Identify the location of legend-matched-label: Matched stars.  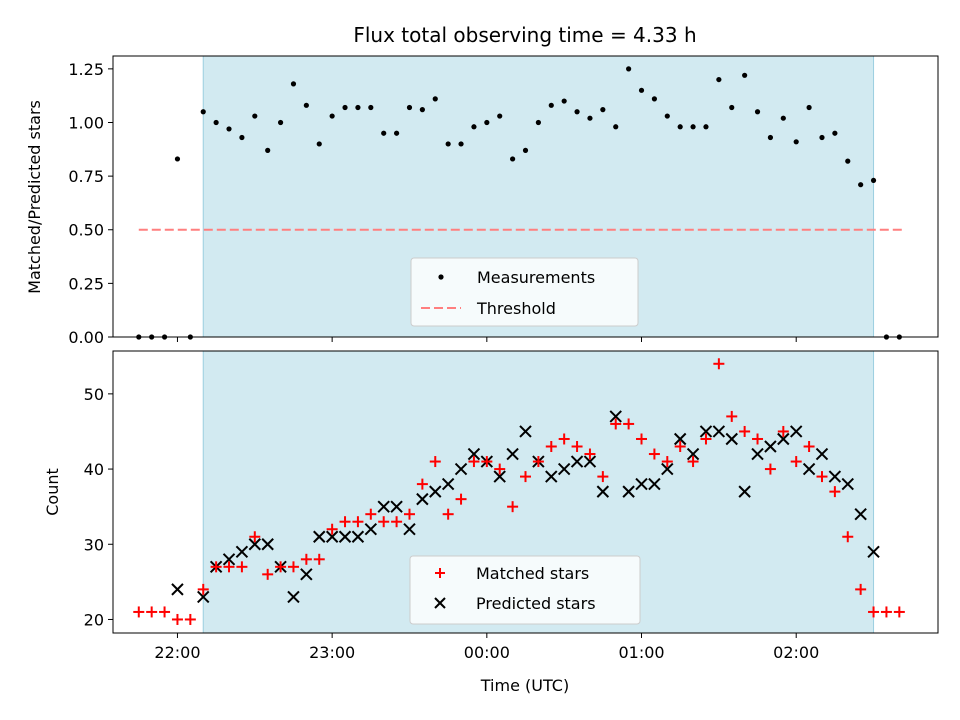
(532, 573).